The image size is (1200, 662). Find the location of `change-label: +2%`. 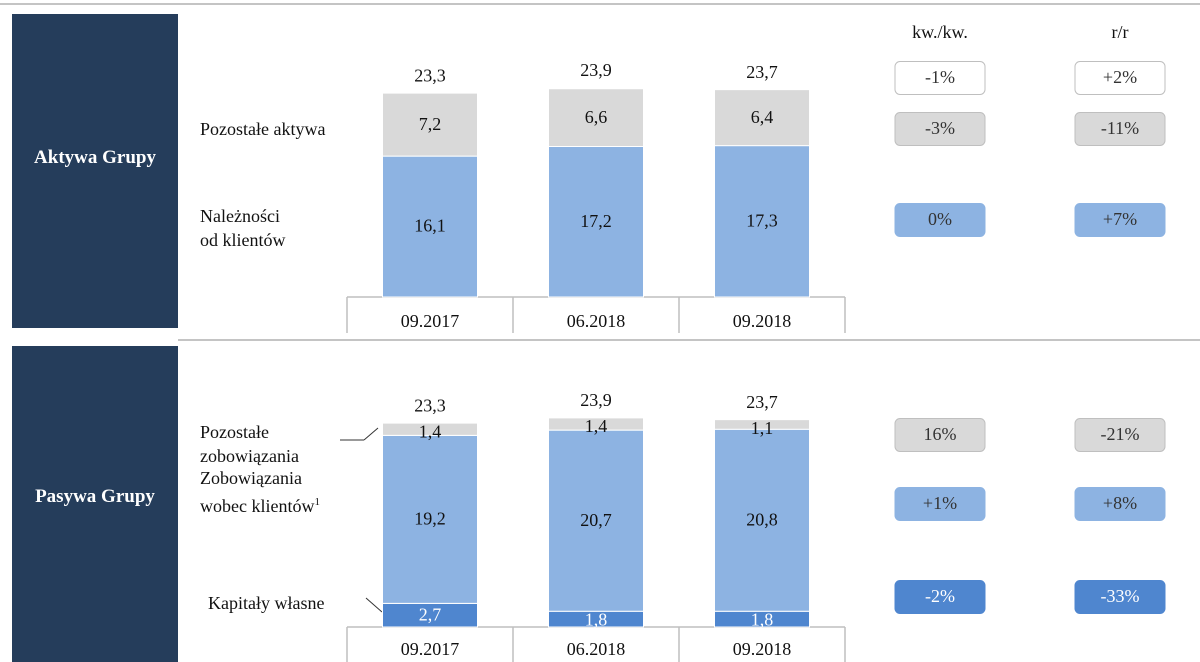

change-label: +2% is located at coordinates (1120, 77).